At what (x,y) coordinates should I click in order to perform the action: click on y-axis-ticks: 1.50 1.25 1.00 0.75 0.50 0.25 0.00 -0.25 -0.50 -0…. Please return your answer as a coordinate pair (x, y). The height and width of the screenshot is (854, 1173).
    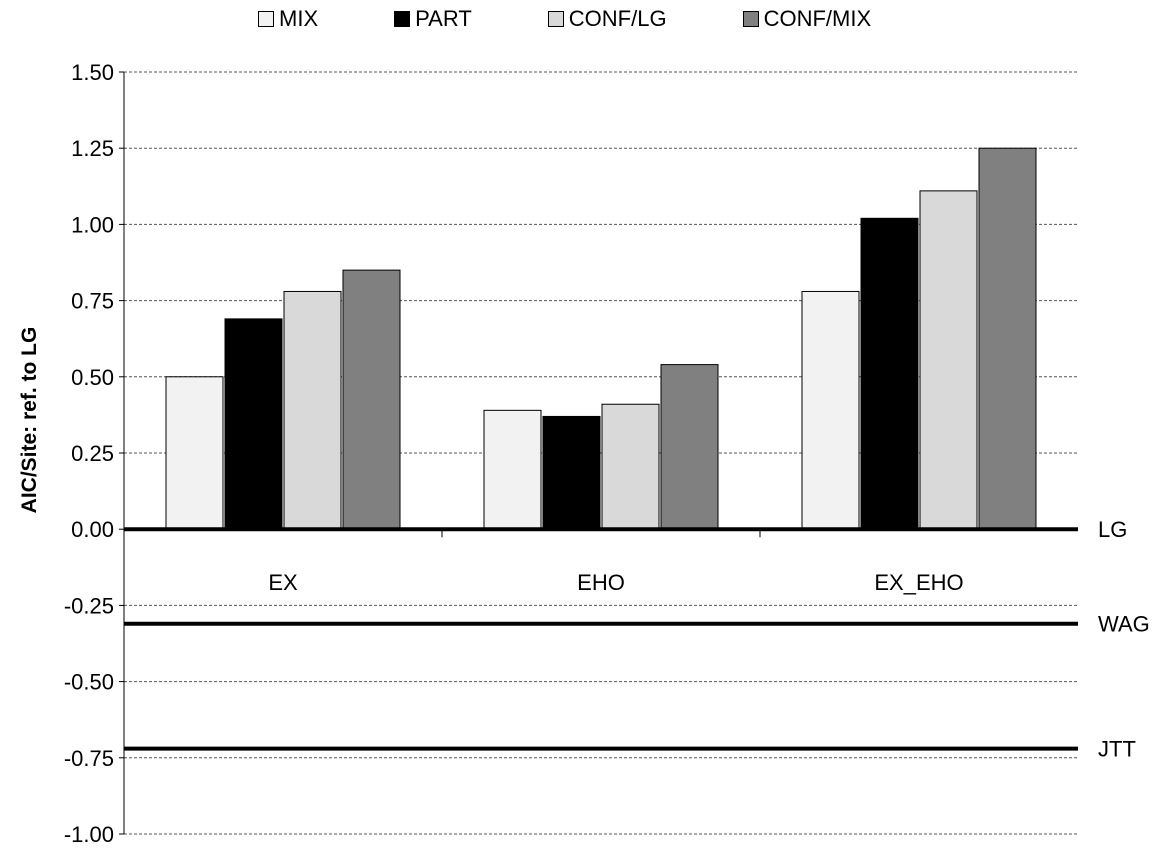
    Looking at the image, I should click on (94, 453).